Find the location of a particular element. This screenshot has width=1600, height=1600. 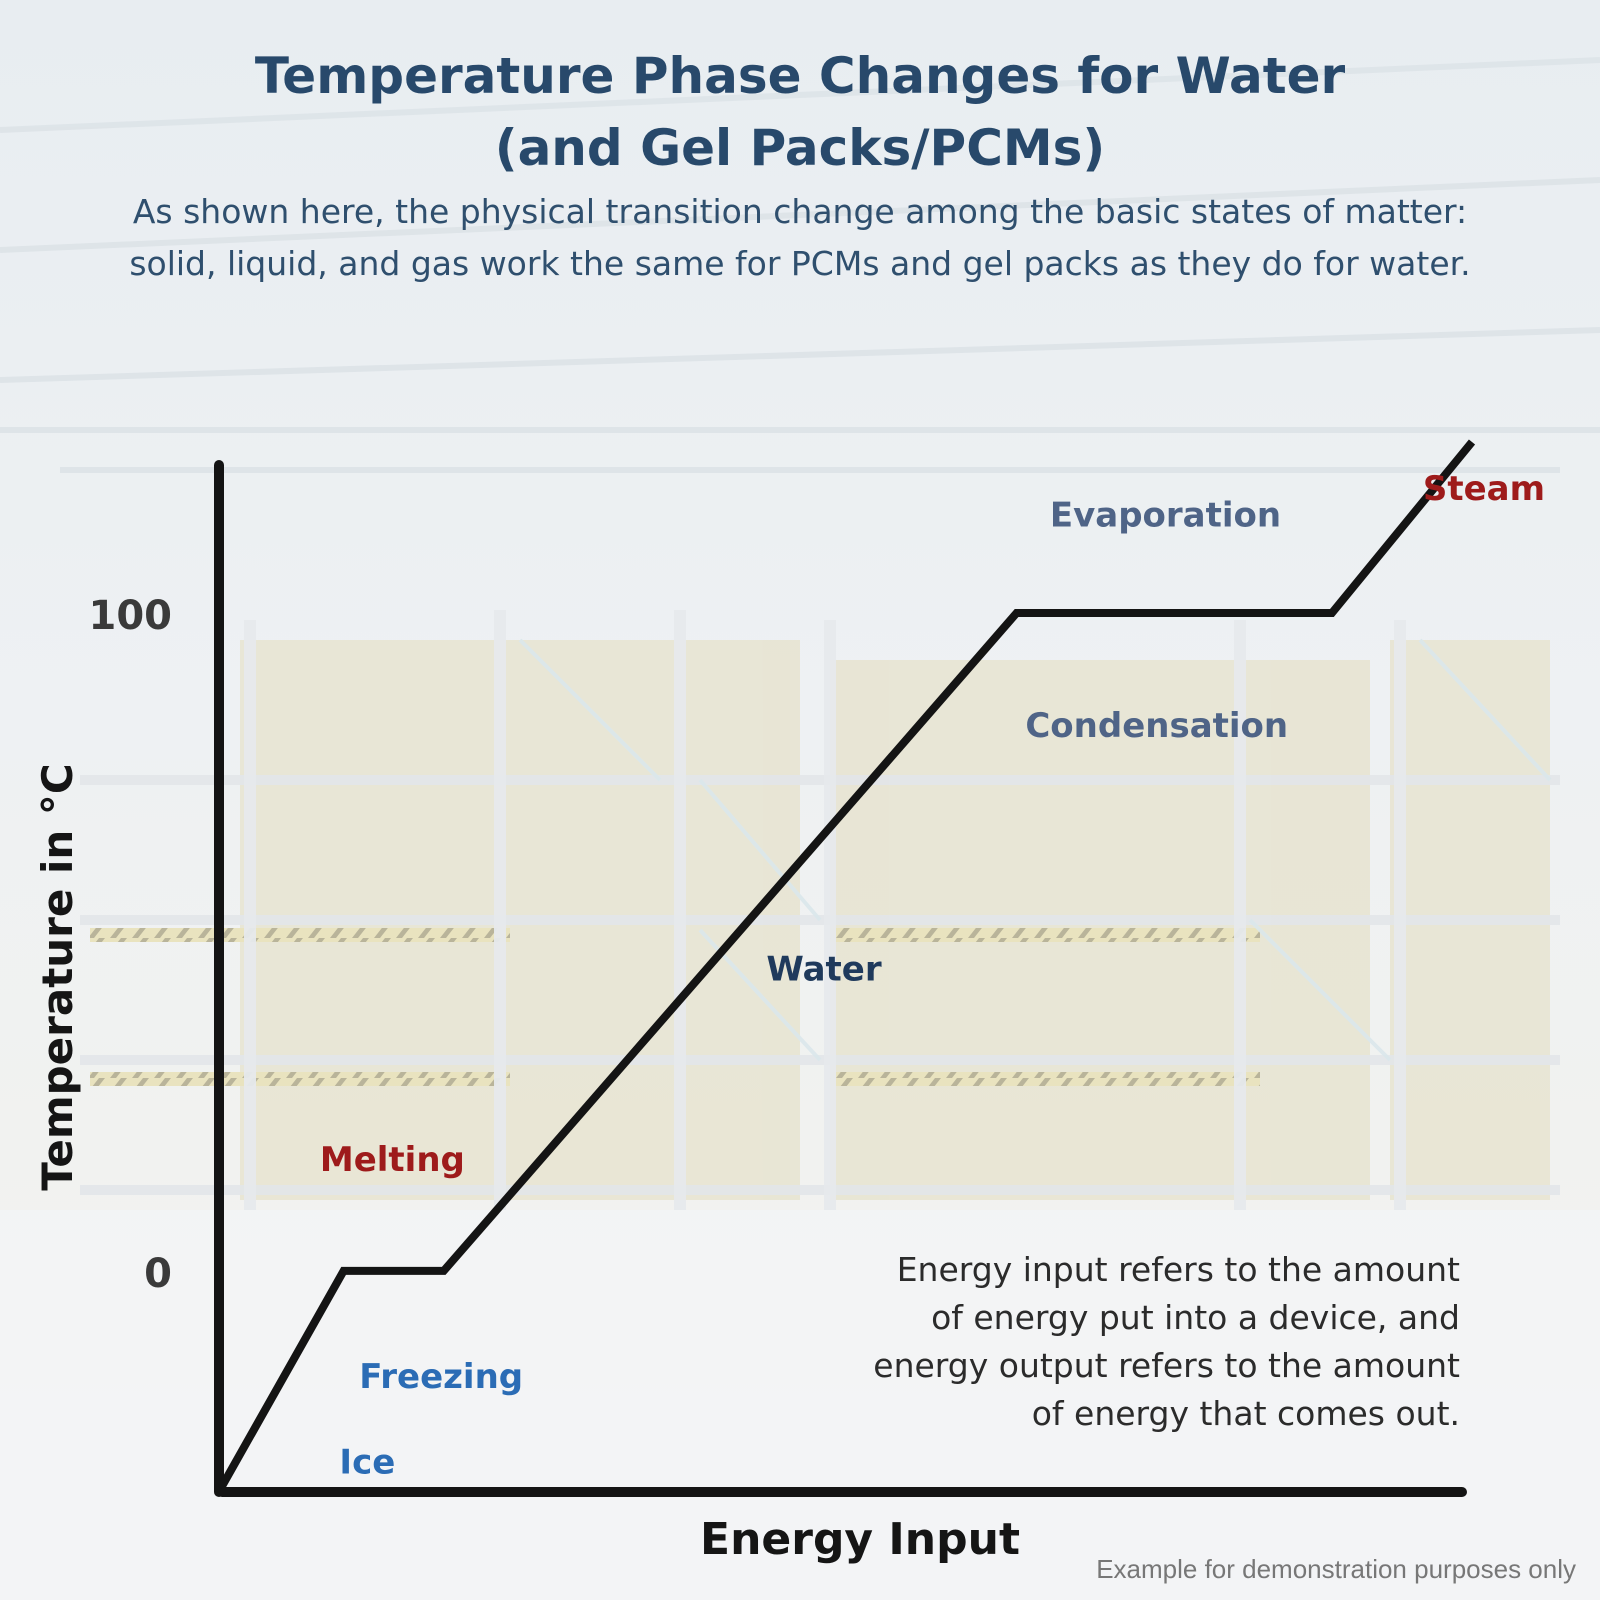

title-line-1: Temperature Phase Changes for Water is located at coordinates (800, 76).